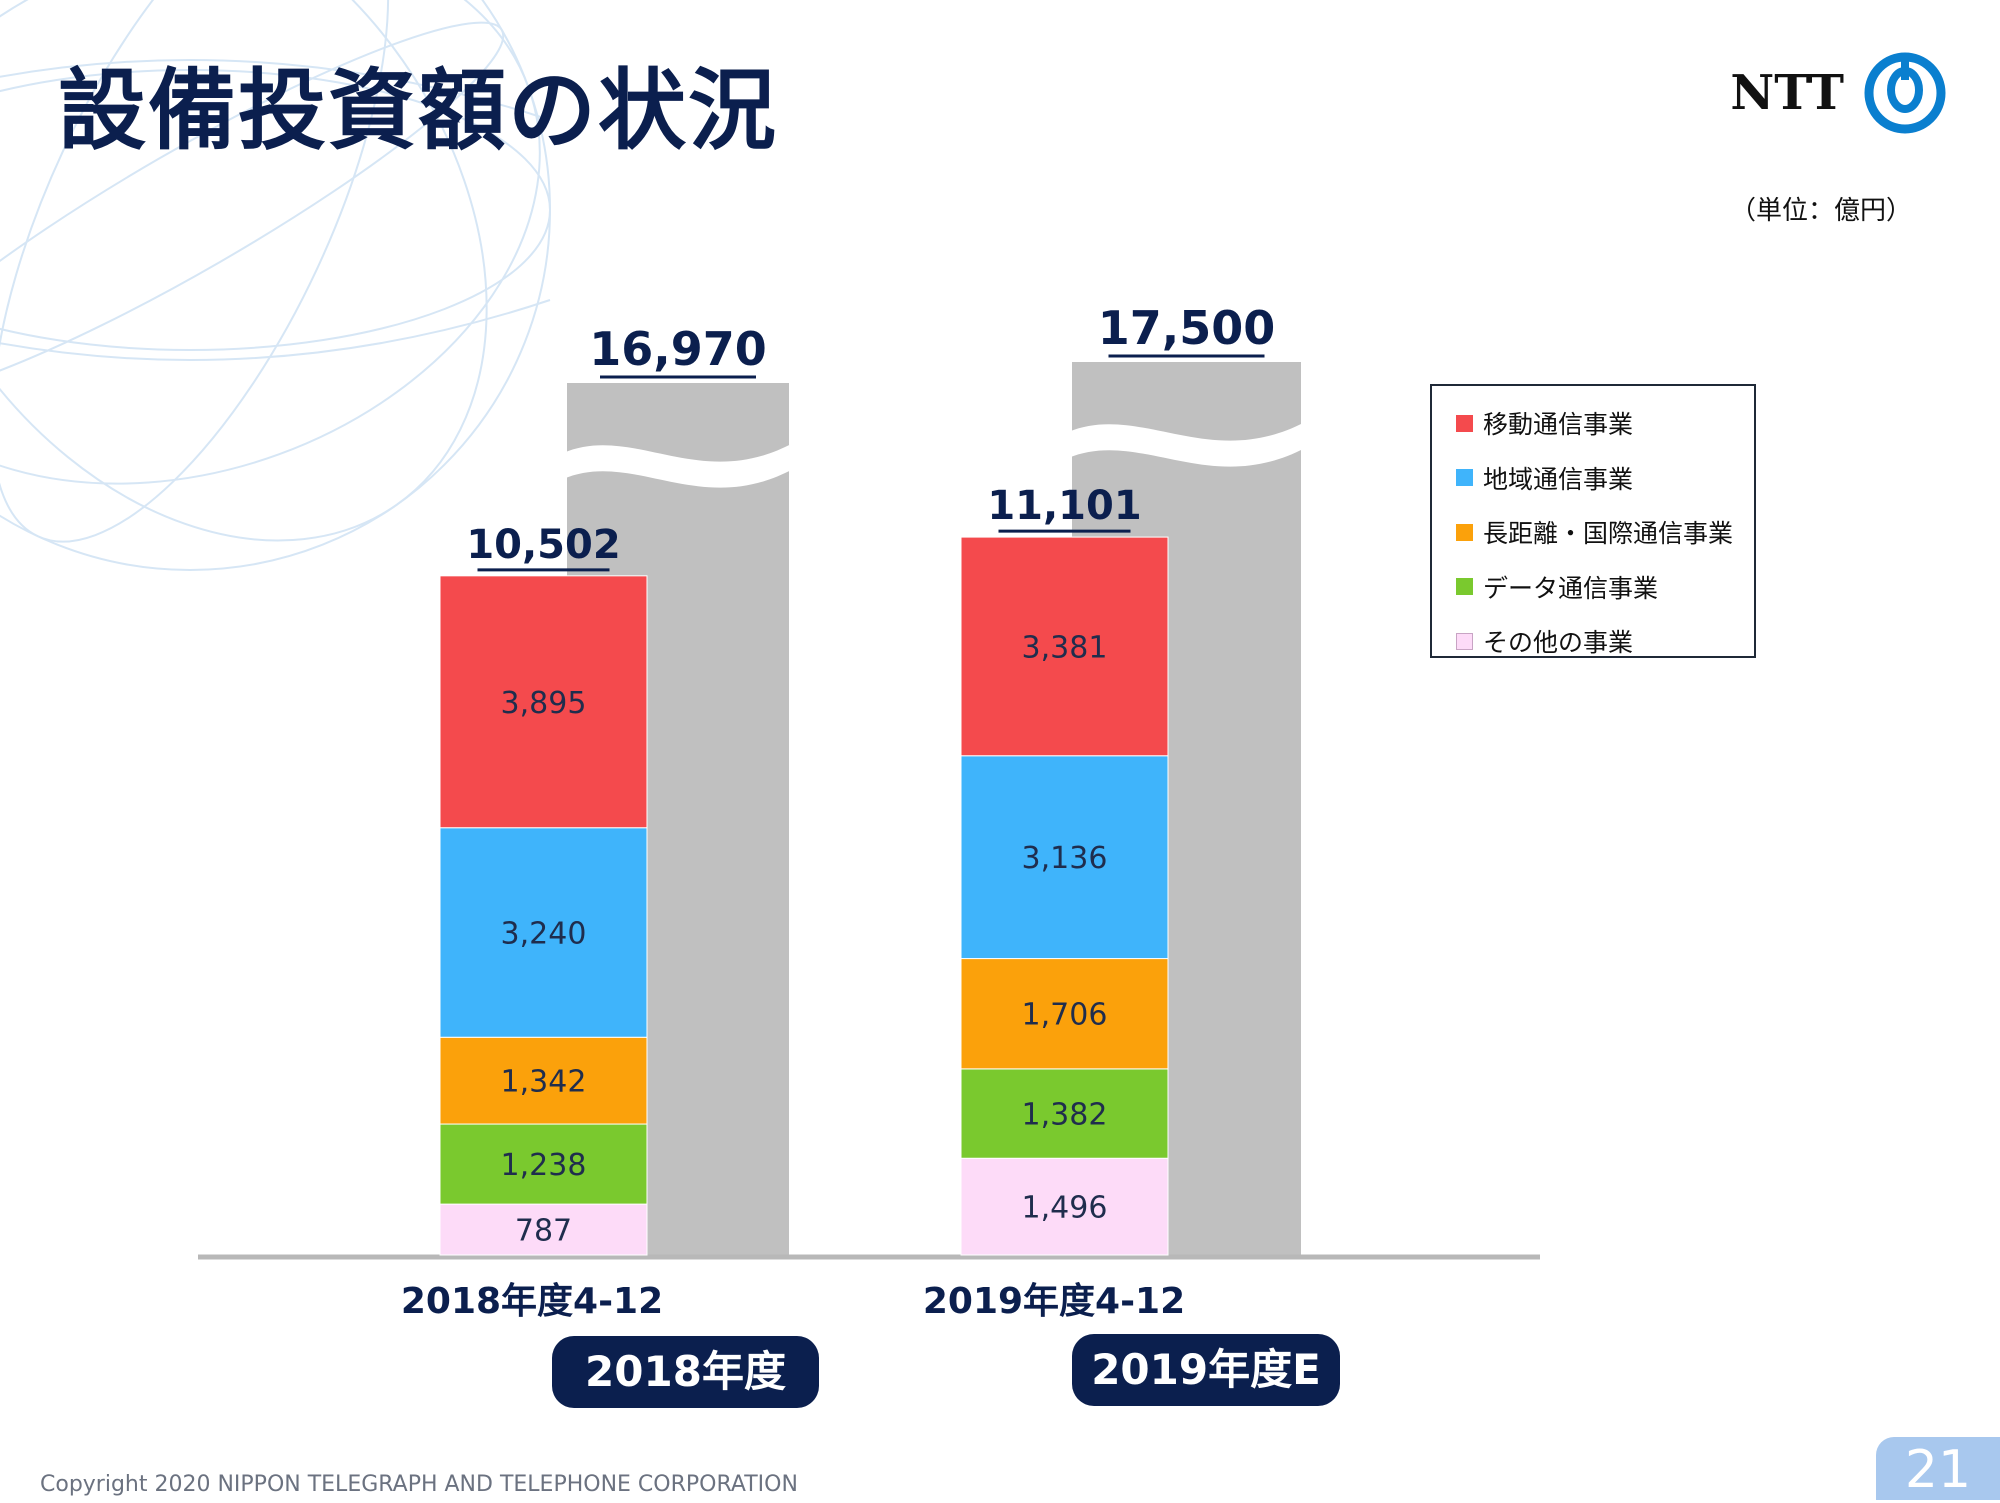 This screenshot has width=2000, height=1503. I want to click on fiscal-year-badge: 2018年度, so click(685, 1372).